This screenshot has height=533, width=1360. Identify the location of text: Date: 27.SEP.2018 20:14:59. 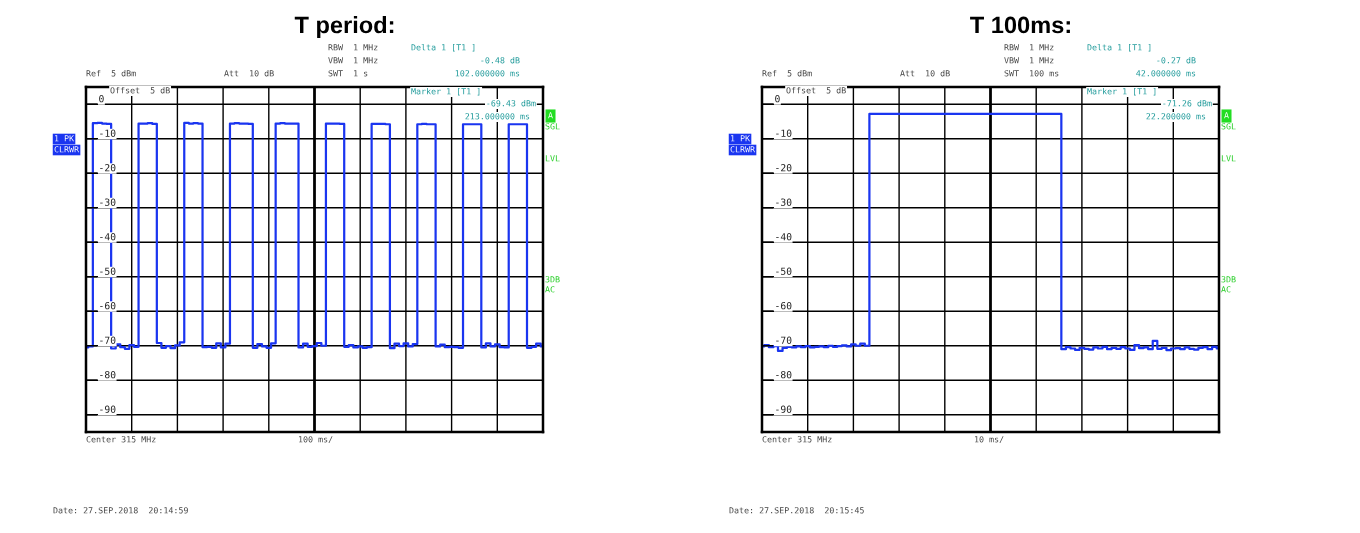
(120, 510).